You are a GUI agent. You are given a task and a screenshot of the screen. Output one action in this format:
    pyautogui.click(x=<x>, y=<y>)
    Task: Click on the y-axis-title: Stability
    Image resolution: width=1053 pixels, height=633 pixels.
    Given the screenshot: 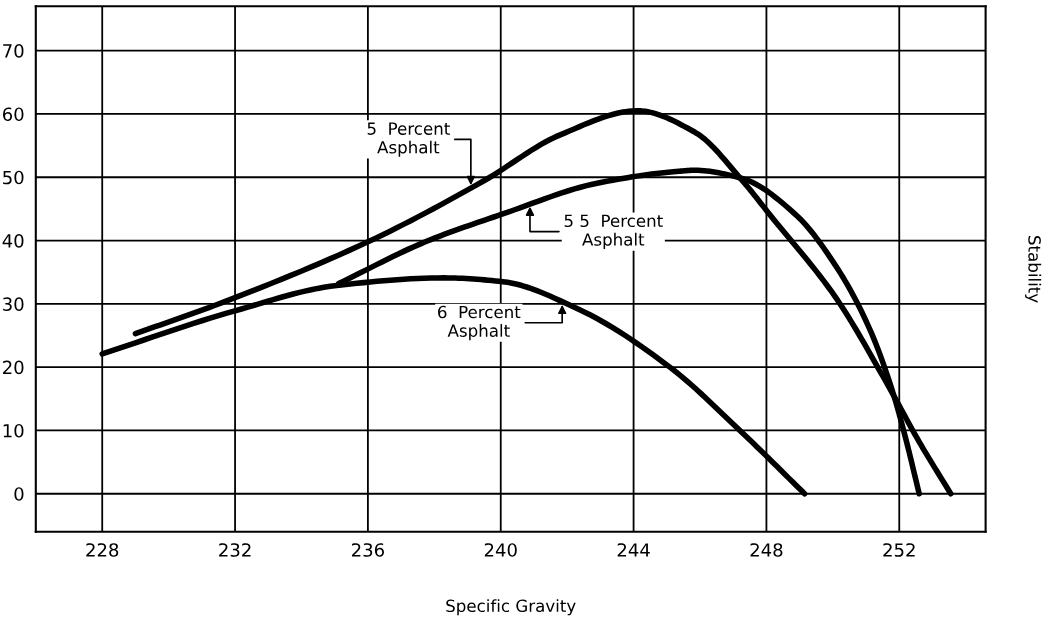 What is the action you would take?
    pyautogui.click(x=1033, y=269)
    